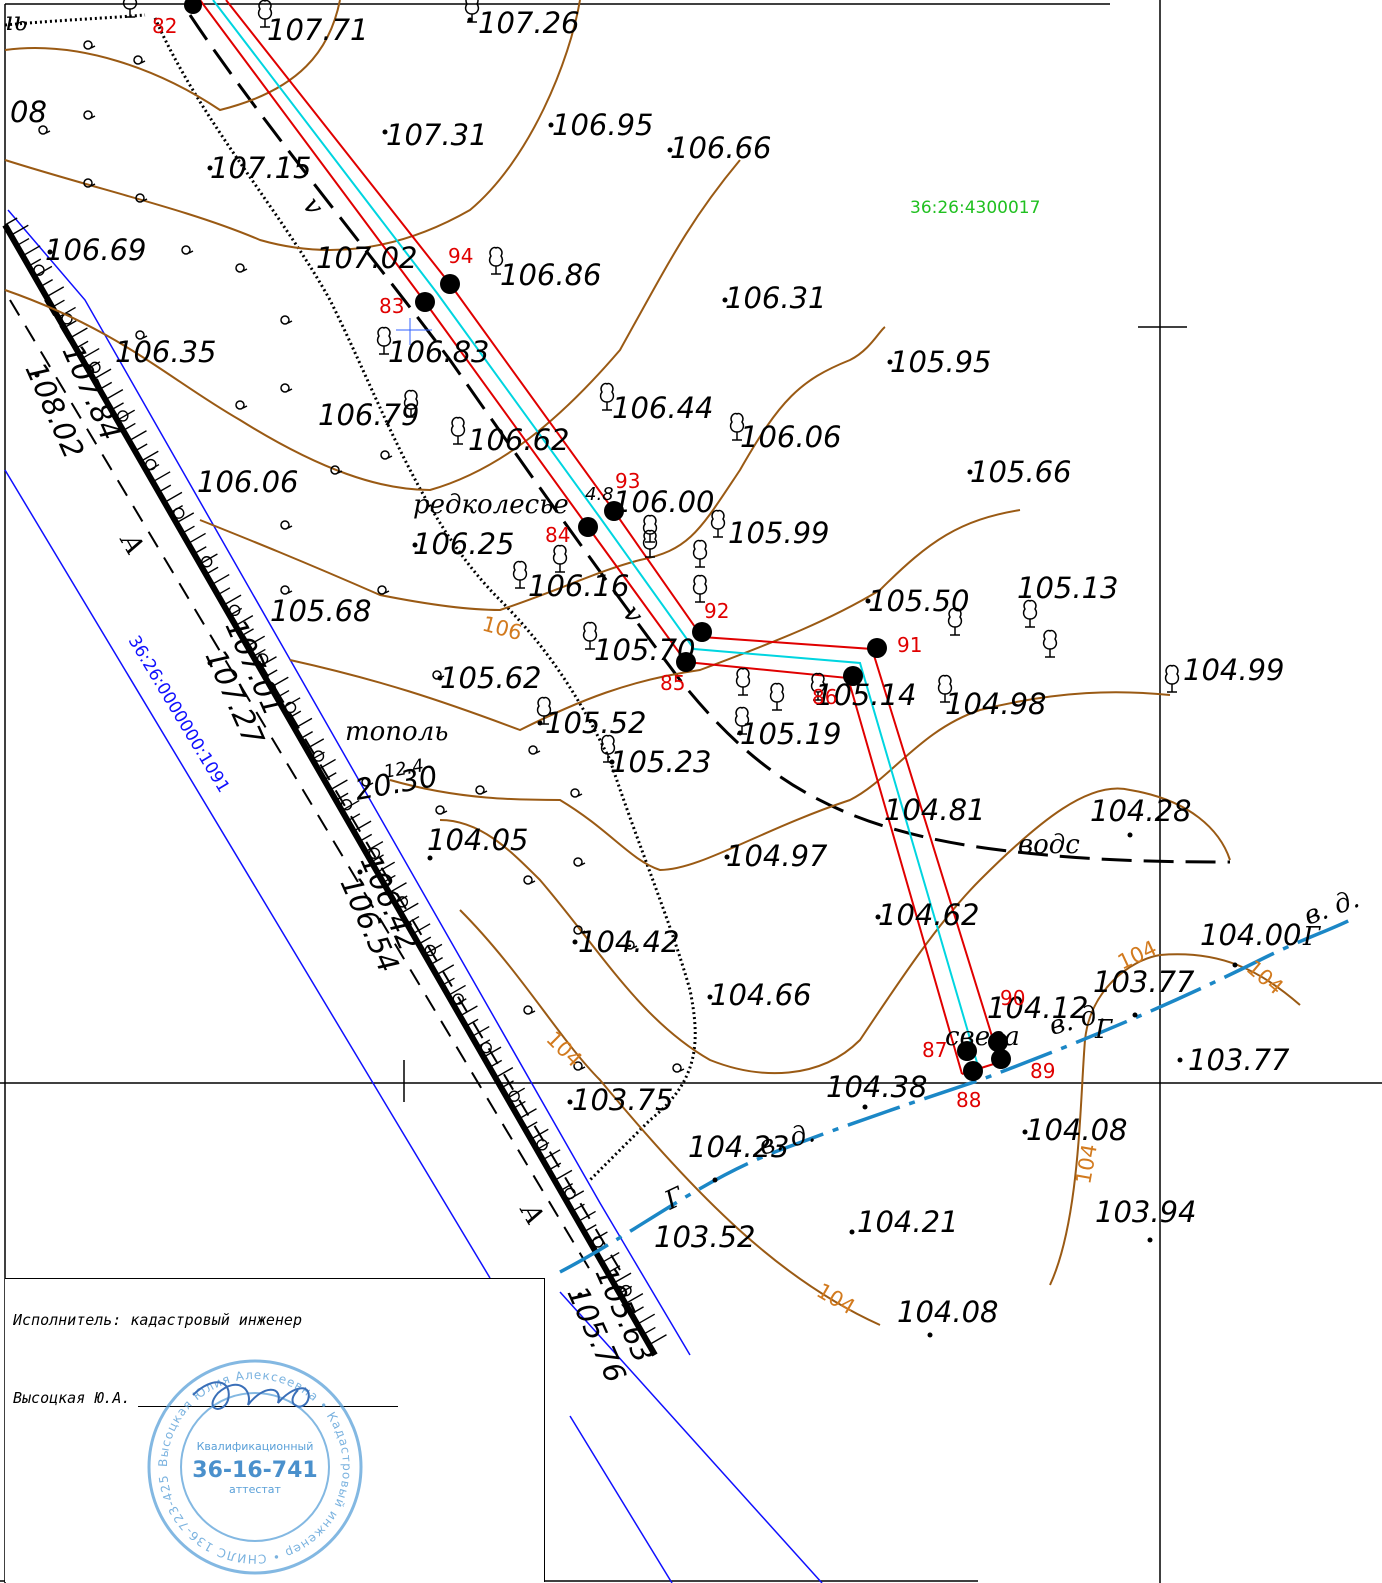 This screenshot has width=1382, height=1583. I want to click on elevation-label: 104.00, so click(1250, 935).